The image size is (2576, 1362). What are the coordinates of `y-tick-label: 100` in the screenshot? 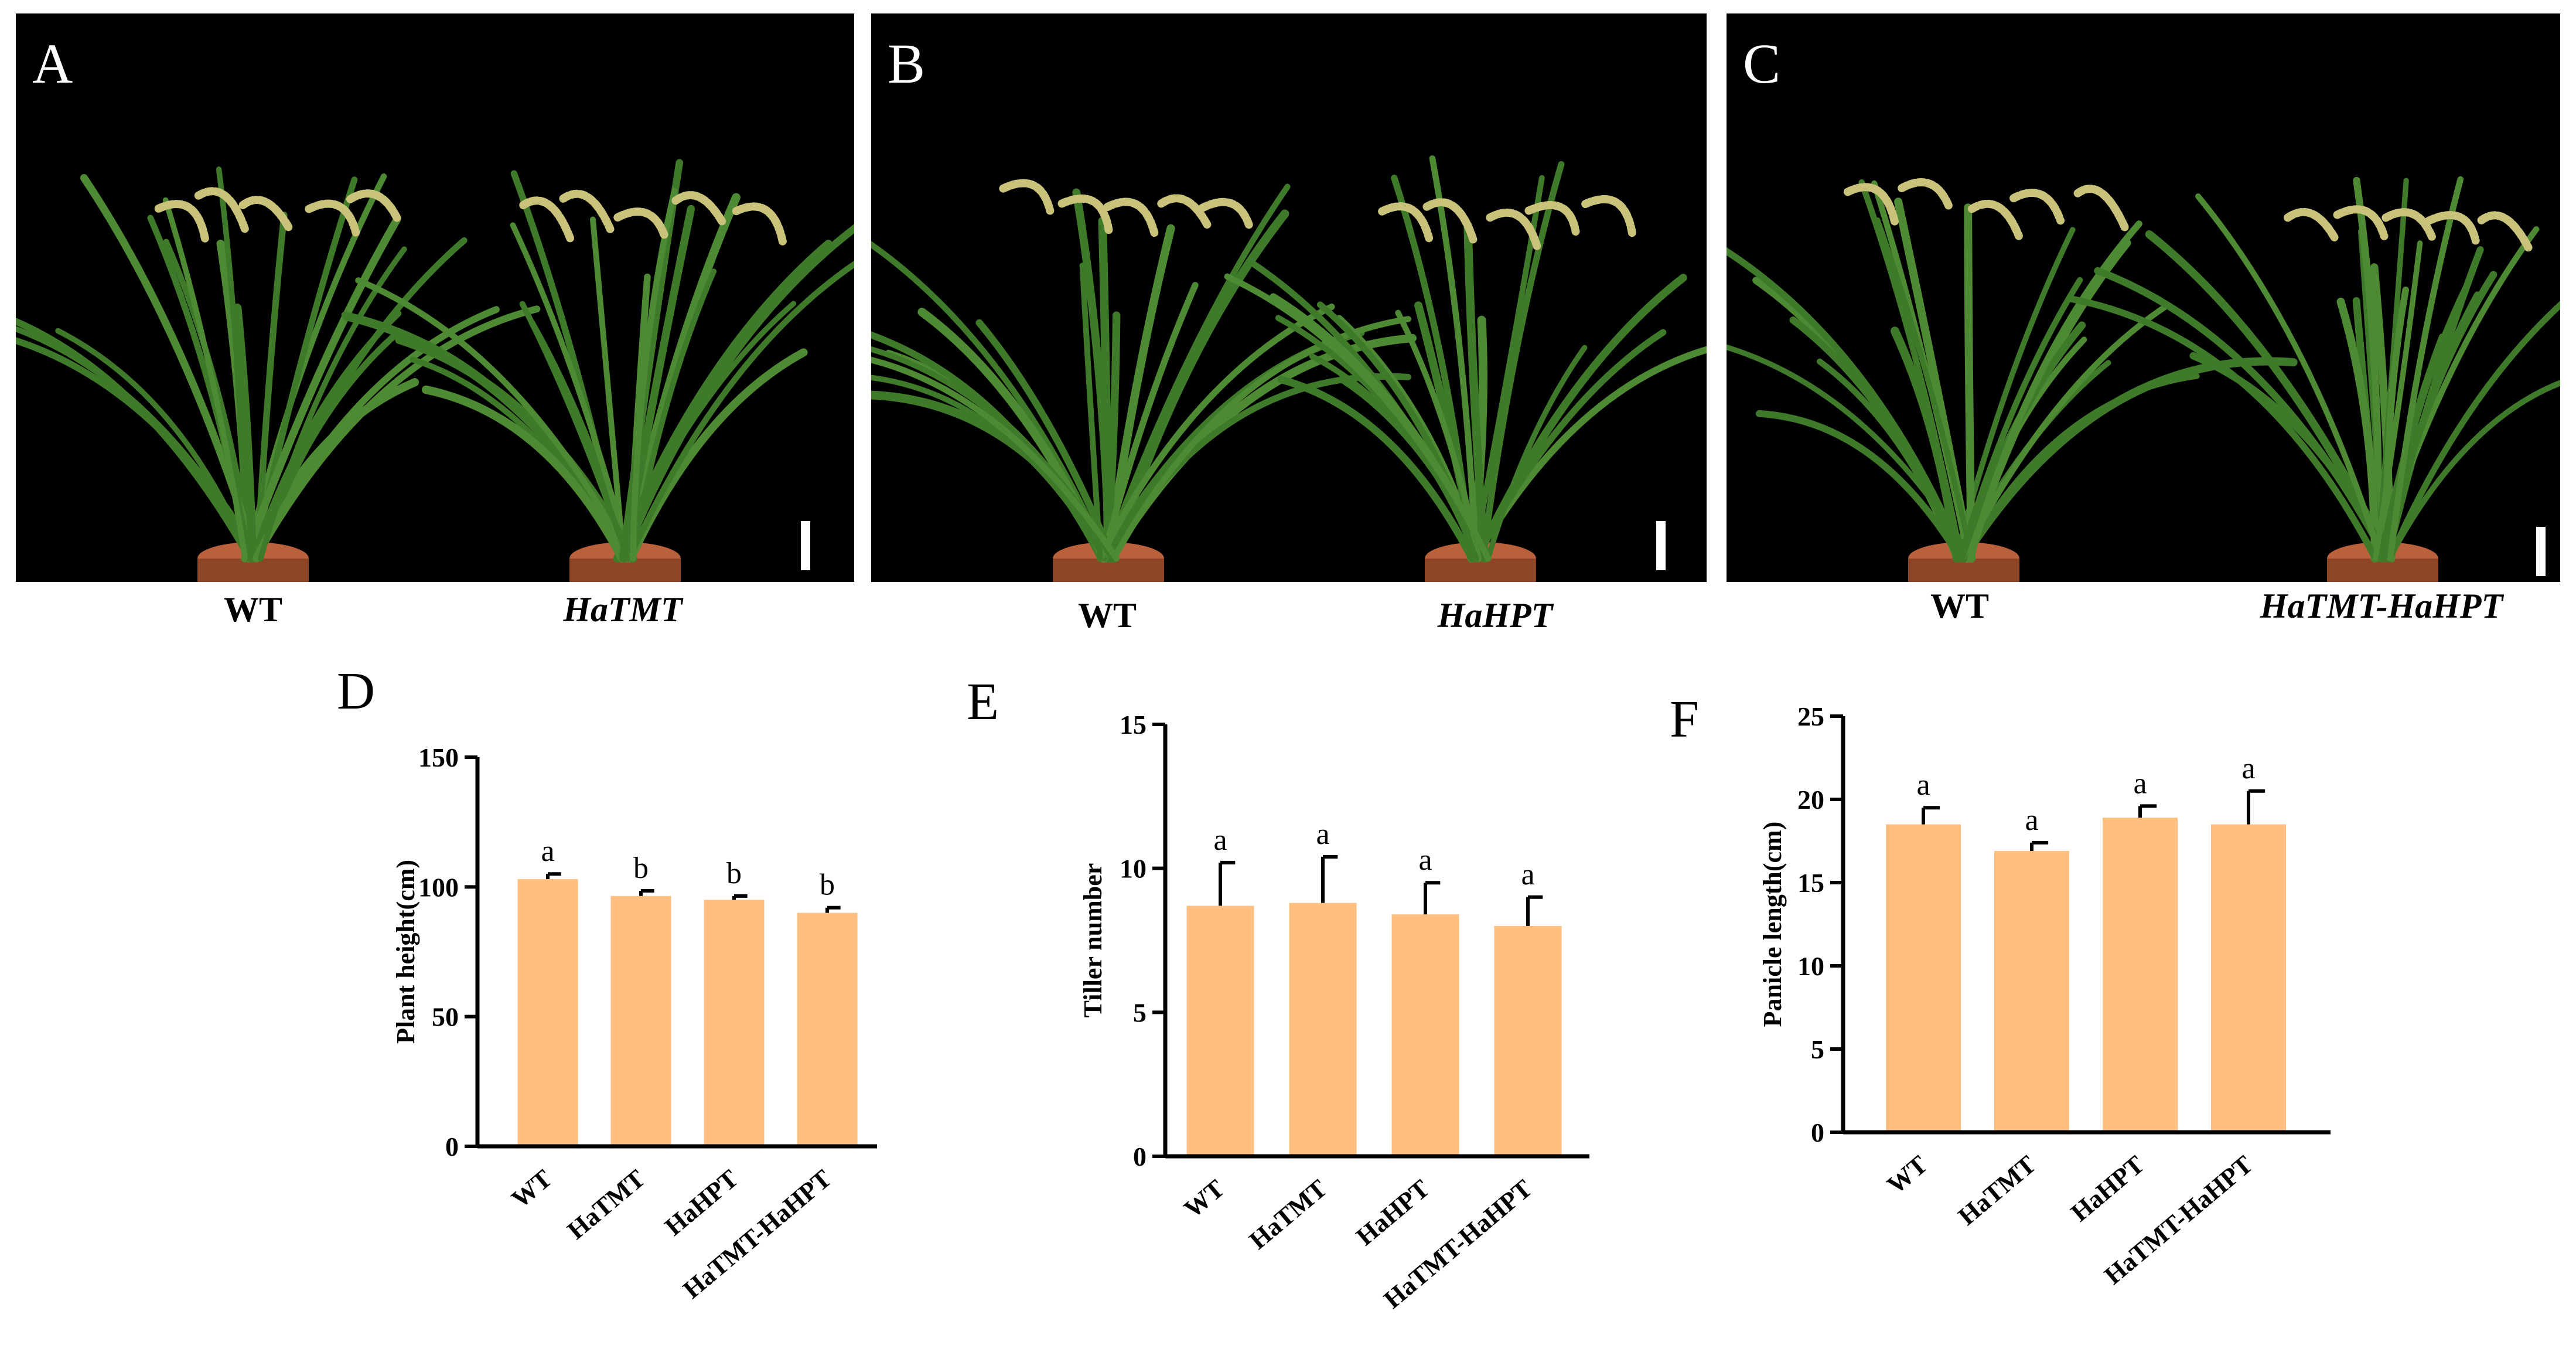 It's located at (438, 887).